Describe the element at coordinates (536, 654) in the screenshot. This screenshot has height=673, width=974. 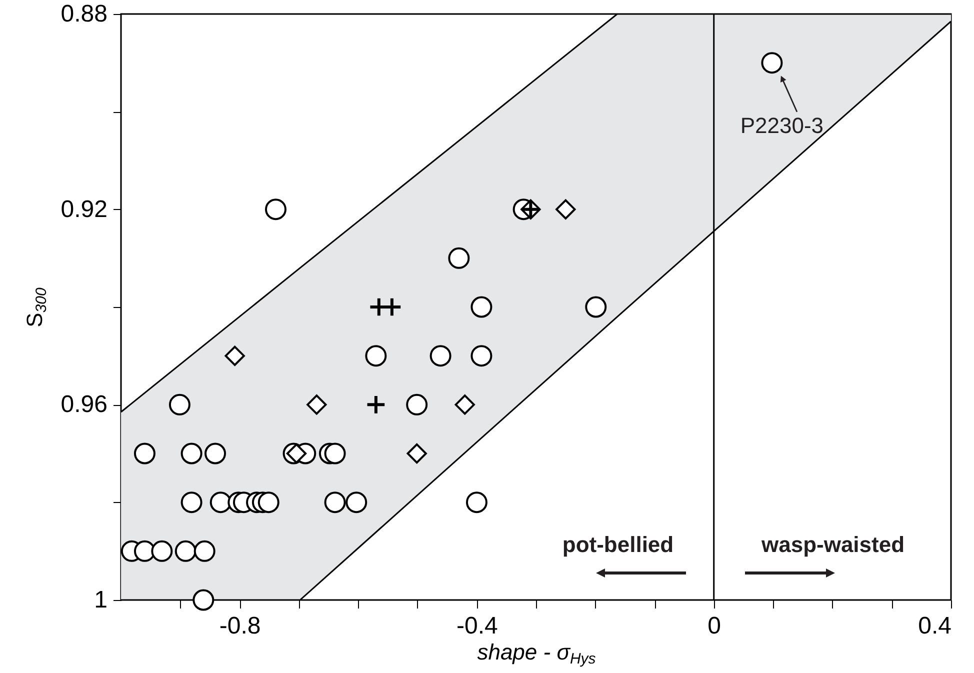
I see `x-axis-title: shape - σ$_{Hys}$` at that location.